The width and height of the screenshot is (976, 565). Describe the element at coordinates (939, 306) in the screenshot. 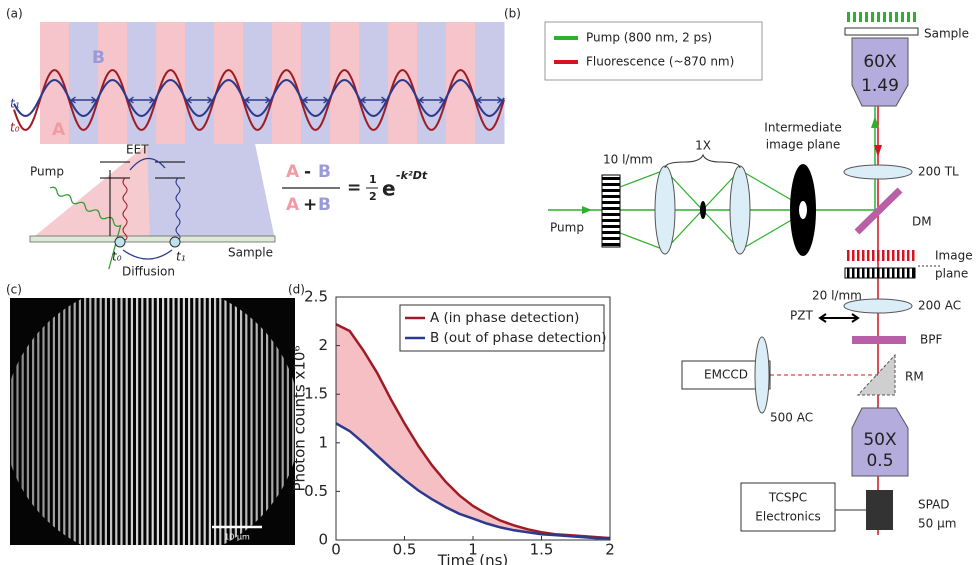

I see `optic-label: 200 AC` at that location.